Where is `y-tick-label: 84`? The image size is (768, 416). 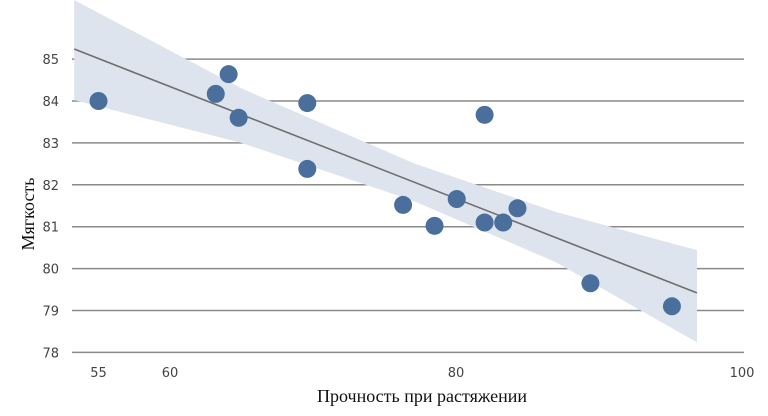 y-tick-label: 84 is located at coordinates (50, 102).